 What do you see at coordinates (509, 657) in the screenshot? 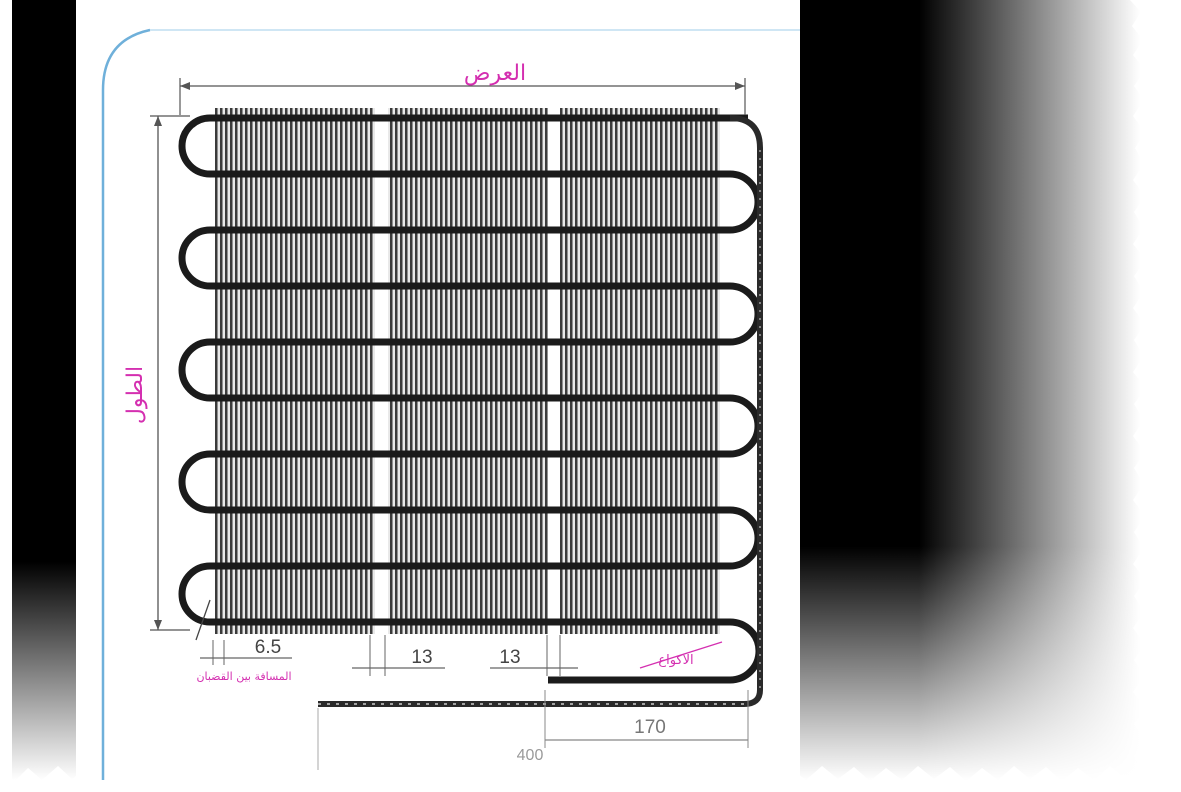
I see `segment-2-value: 13` at bounding box center [509, 657].